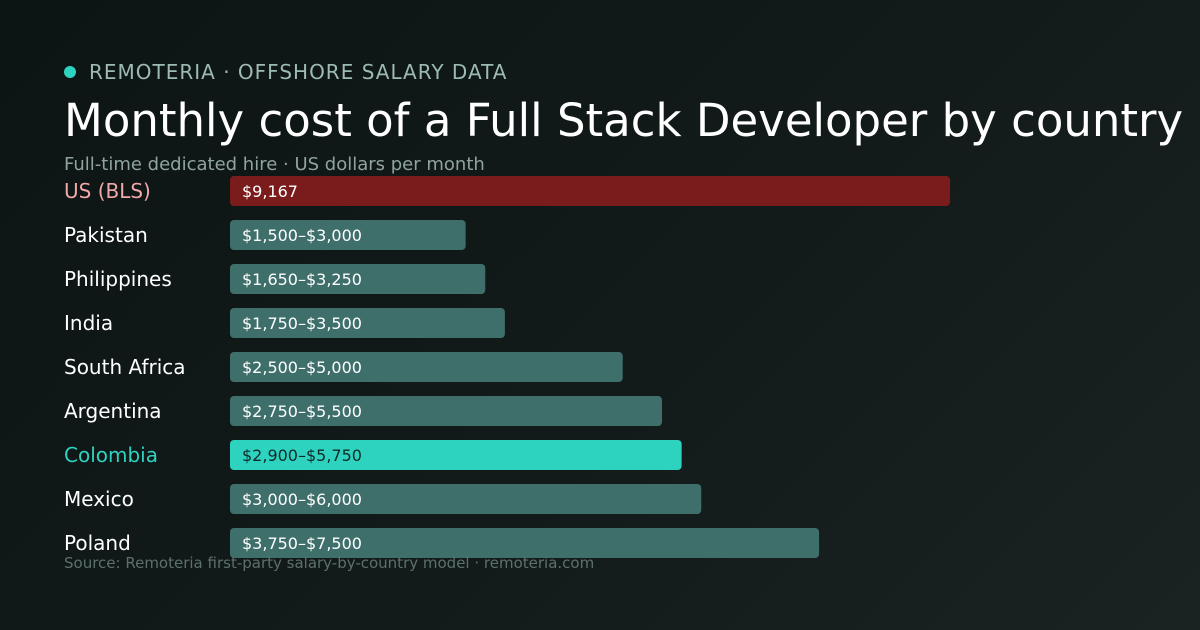 The width and height of the screenshot is (1200, 630). I want to click on bar-mexico, so click(466, 499).